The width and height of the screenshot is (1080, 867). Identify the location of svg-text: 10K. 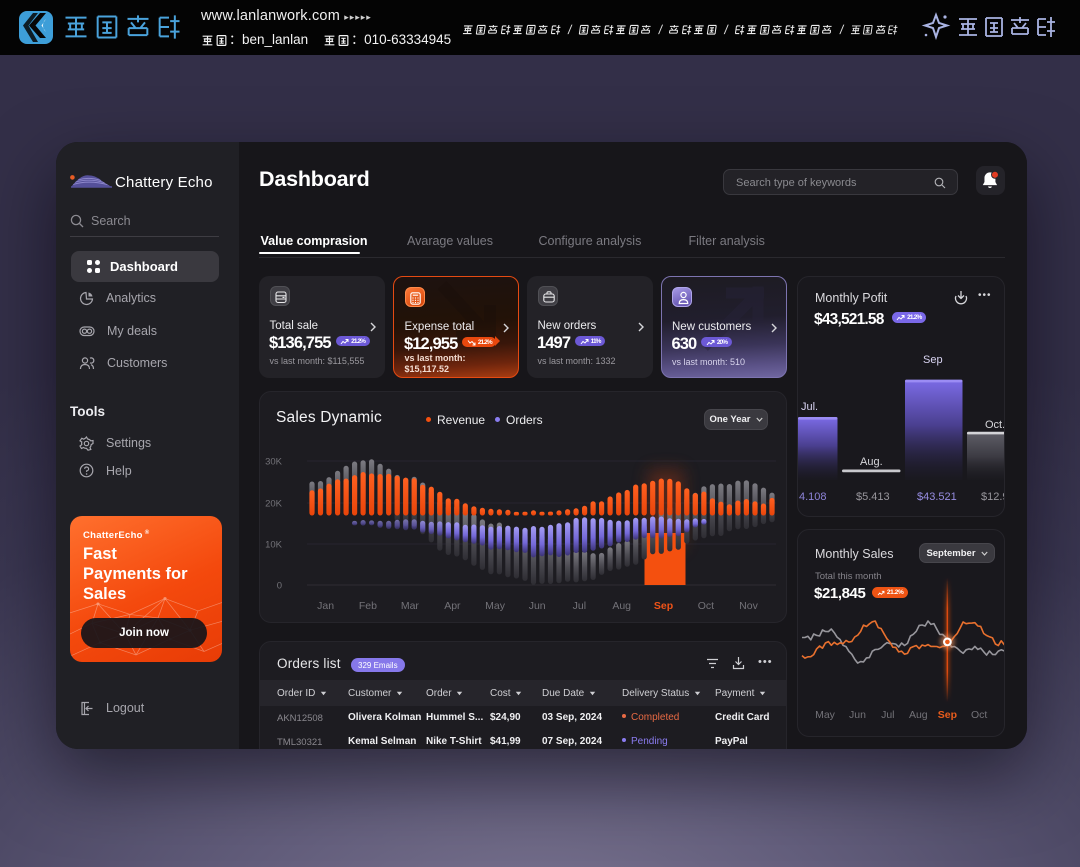
(274, 545).